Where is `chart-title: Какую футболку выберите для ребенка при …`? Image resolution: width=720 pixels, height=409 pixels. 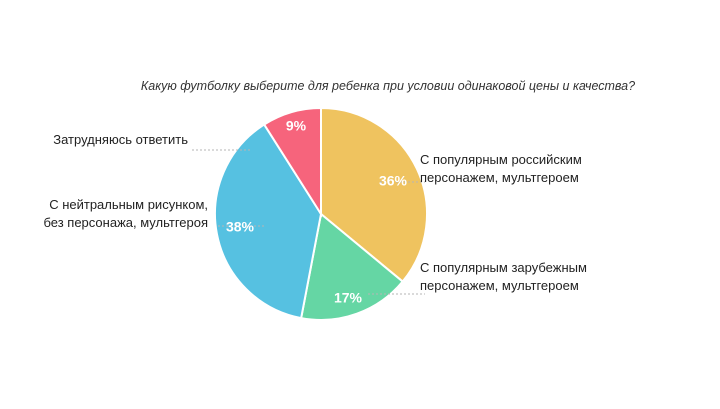 chart-title: Какую футболку выберите для ребенка при … is located at coordinates (388, 86).